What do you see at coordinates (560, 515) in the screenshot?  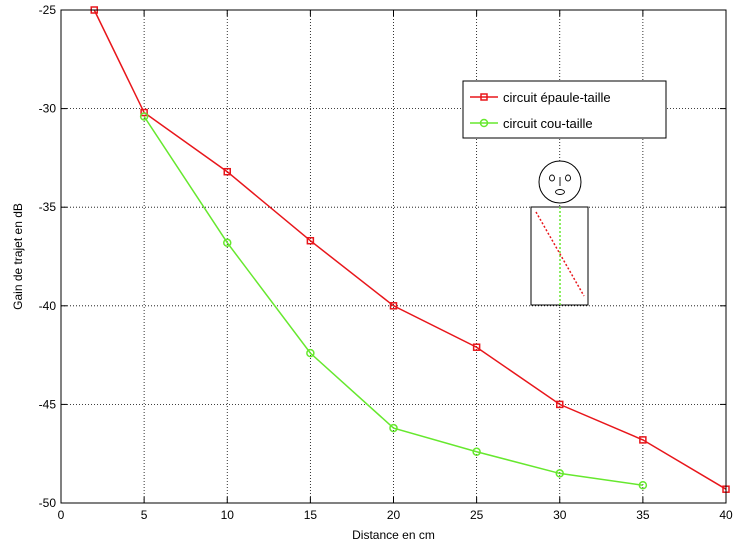 I see `x-tick-label: 30` at bounding box center [560, 515].